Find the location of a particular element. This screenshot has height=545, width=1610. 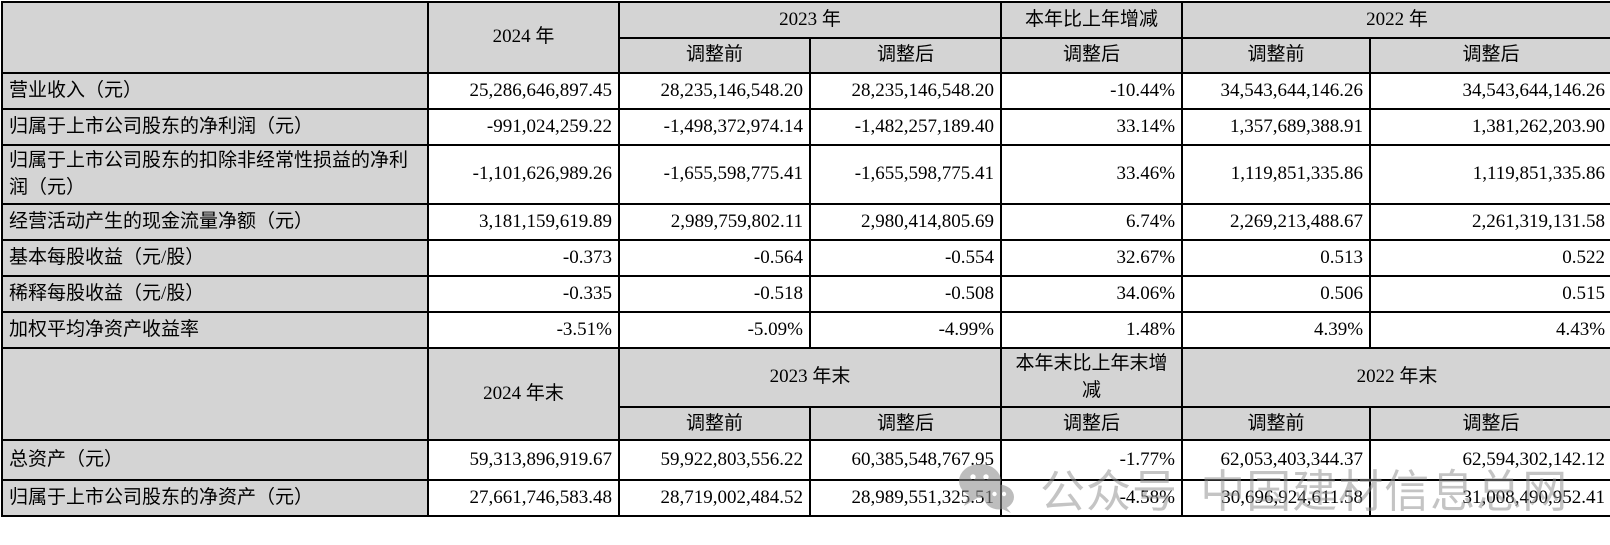

cell-2023-before: 28,235,146,548.20 is located at coordinates (714, 91).